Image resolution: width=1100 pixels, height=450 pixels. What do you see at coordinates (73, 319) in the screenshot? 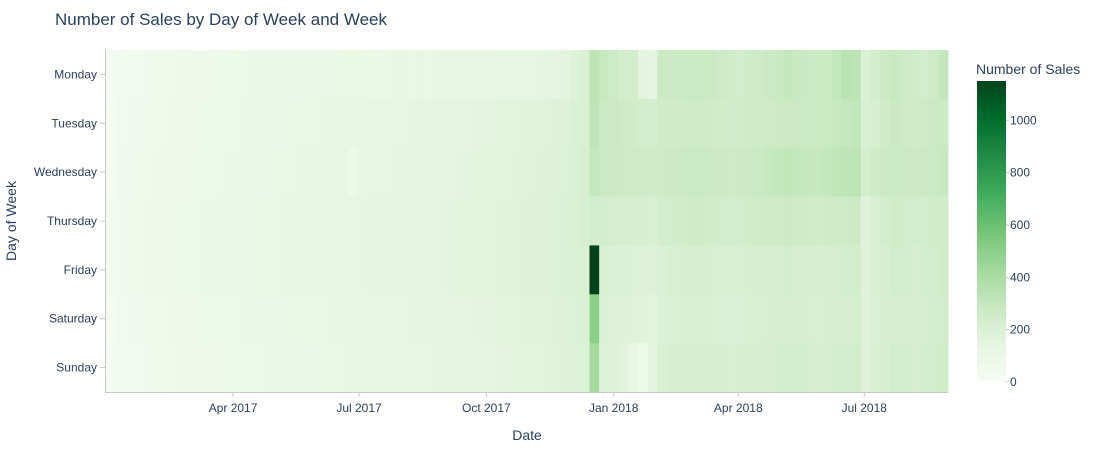
I see `y-tick-label: Saturday` at bounding box center [73, 319].